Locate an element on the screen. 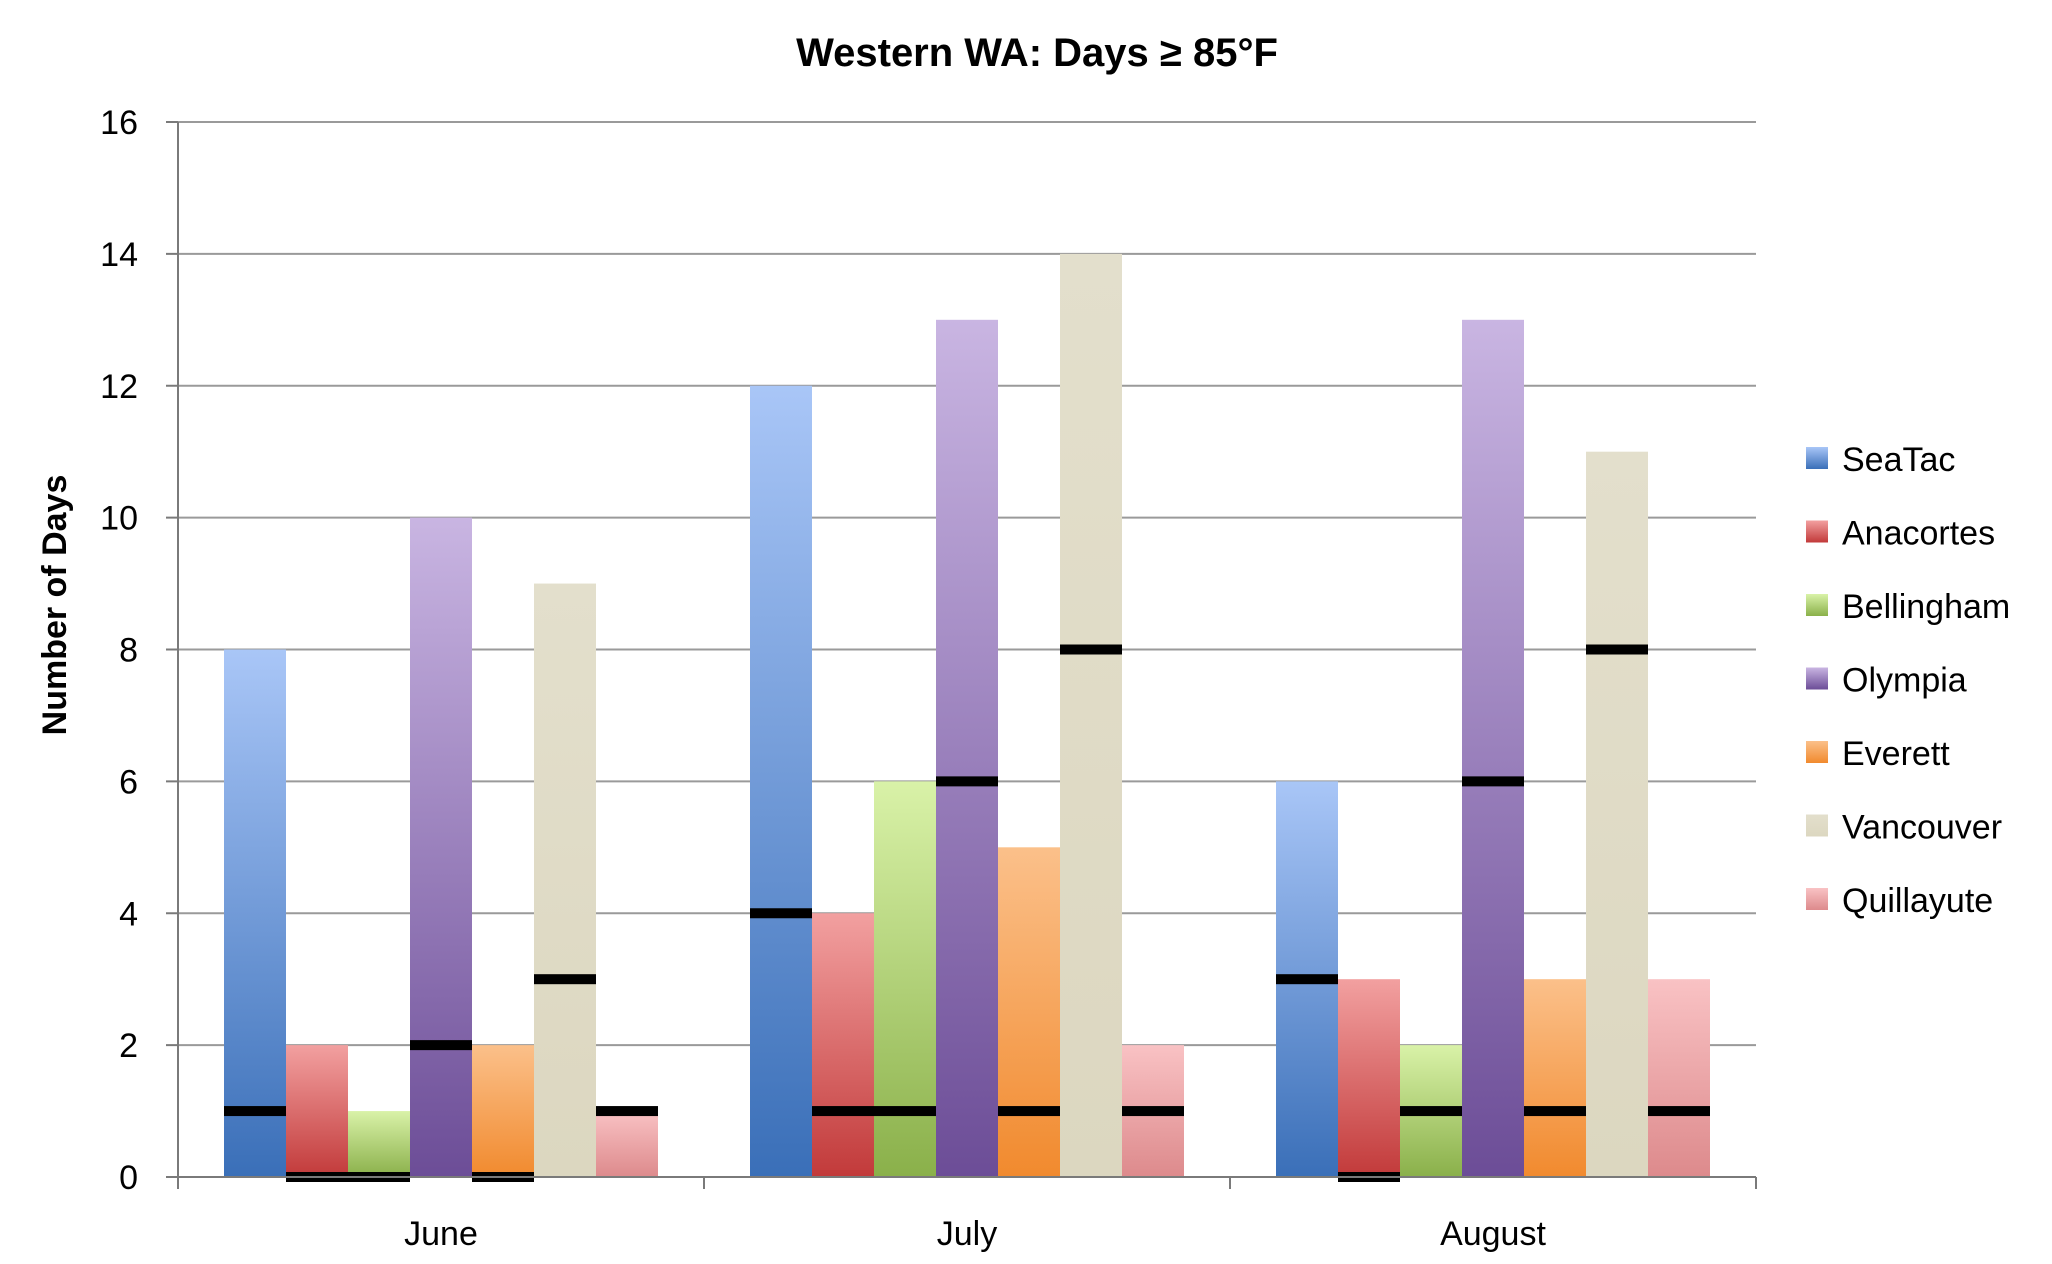  bar-olympia-august is located at coordinates (1493, 748).